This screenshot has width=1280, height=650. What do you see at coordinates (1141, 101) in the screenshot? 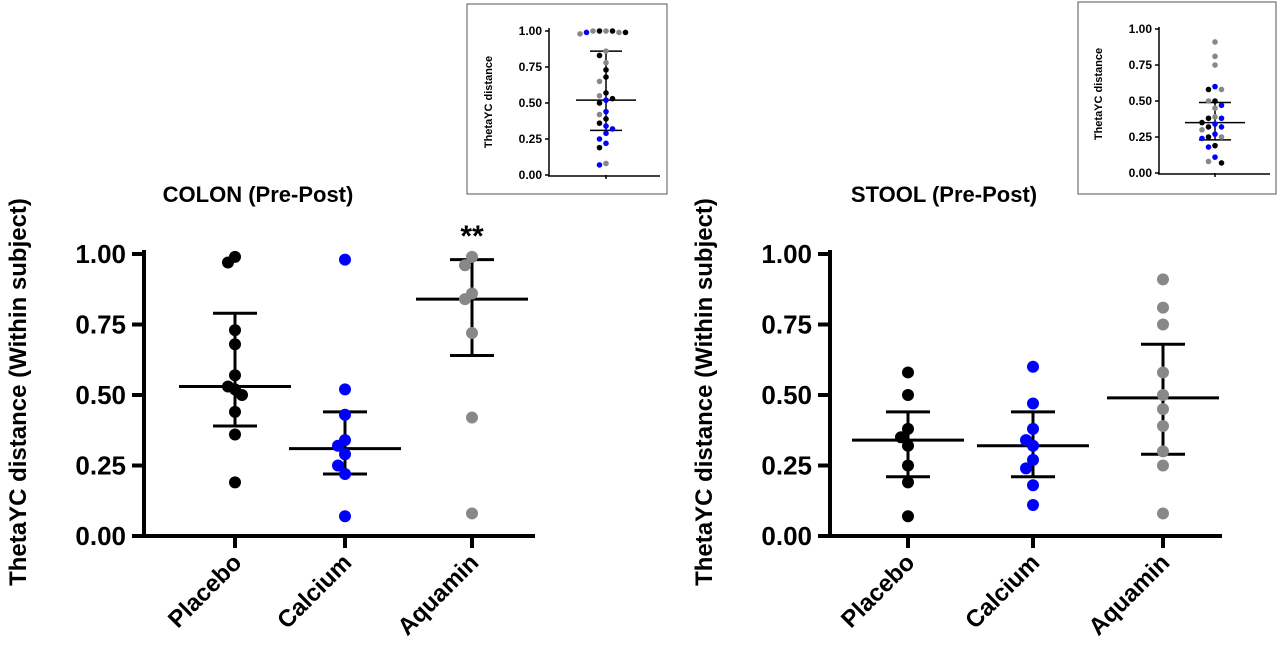
I see `sinset-y-tick-label: 0.50` at bounding box center [1141, 101].